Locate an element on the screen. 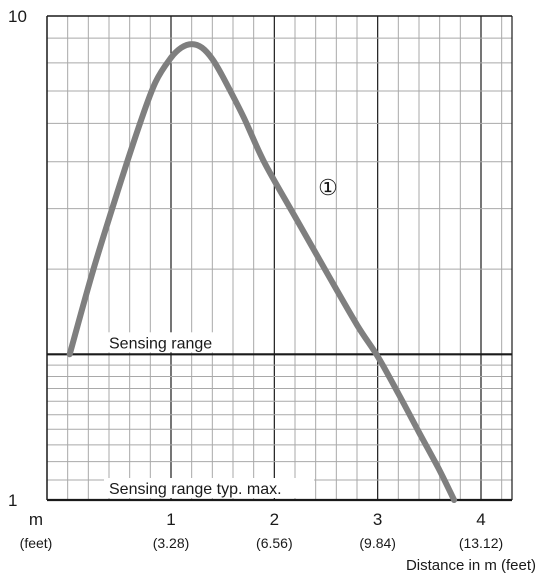 The image size is (543, 580). x-tick-label-alt: (3.28) is located at coordinates (171, 543).